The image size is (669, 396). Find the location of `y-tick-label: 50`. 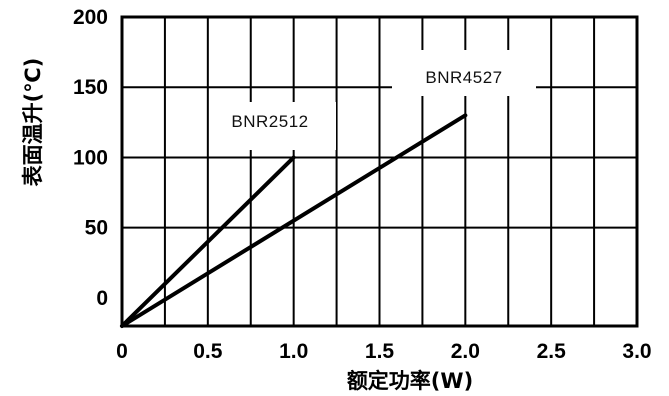

y-tick-label: 50 is located at coordinates (96, 228).